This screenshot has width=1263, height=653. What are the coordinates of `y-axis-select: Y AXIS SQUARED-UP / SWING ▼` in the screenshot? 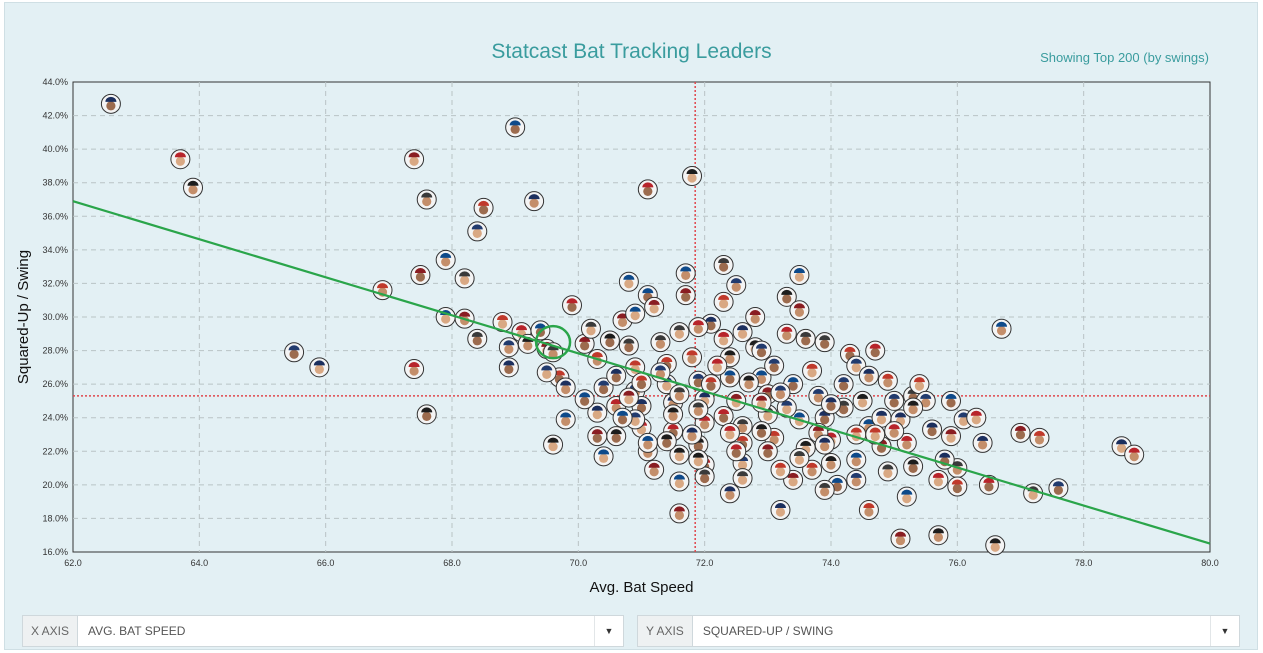 It's located at (938, 631).